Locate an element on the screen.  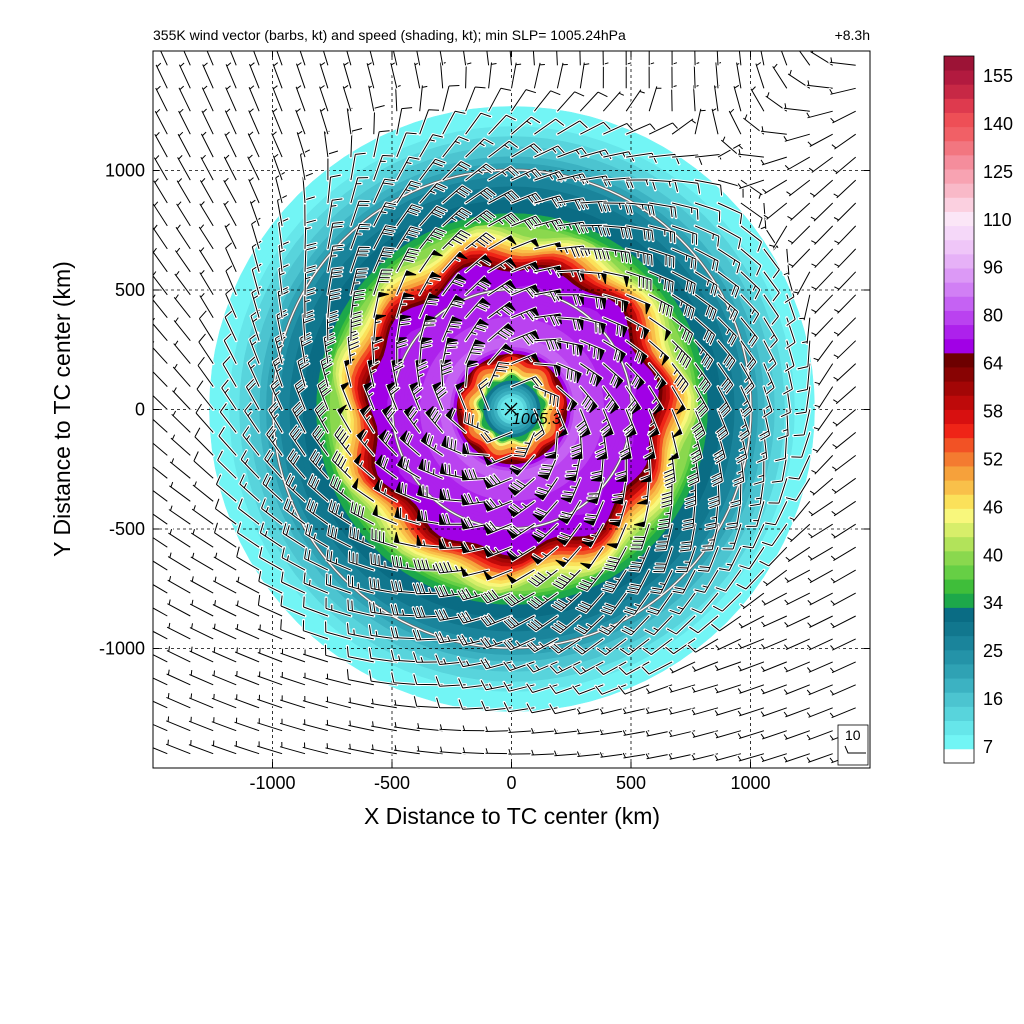
colorbar-frame is located at coordinates (959, 409).